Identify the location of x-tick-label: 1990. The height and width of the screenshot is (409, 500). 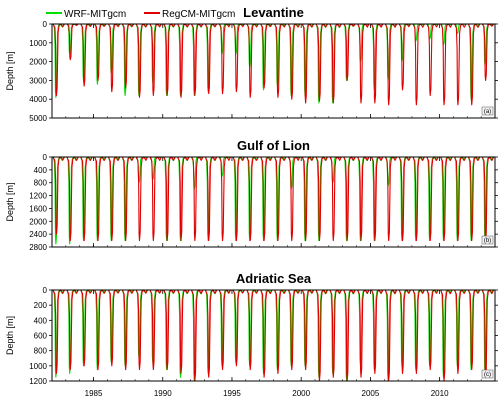
(163, 393).